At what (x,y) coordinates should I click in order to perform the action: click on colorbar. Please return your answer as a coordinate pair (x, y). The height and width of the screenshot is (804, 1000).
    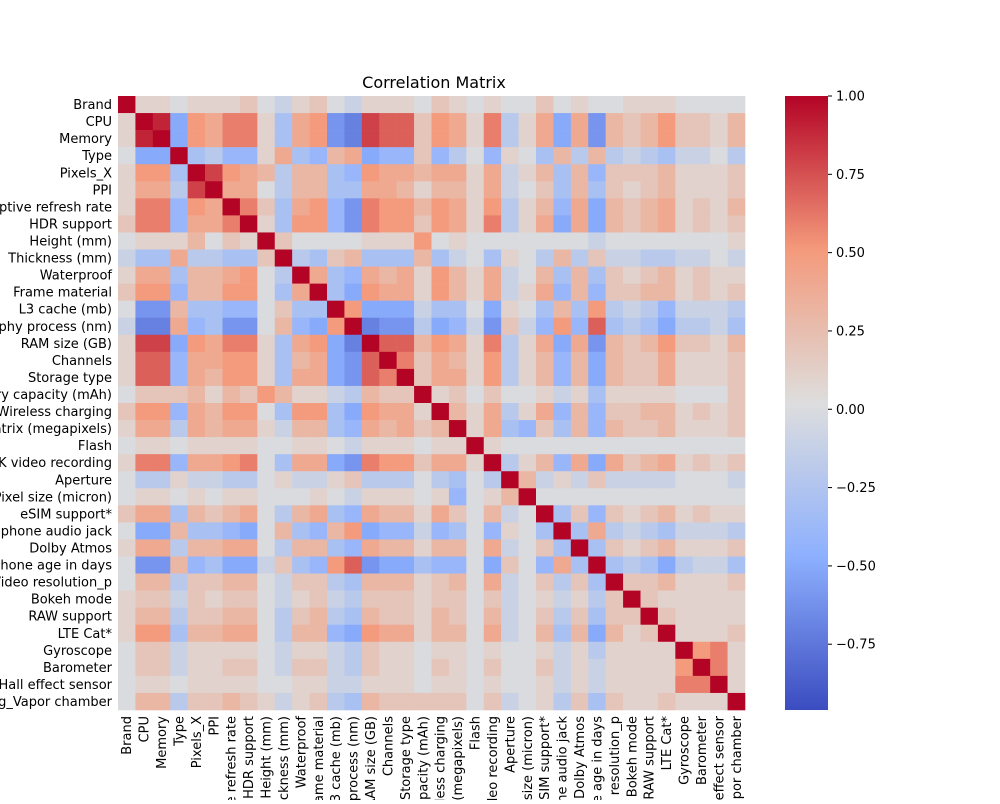
    Looking at the image, I should click on (806, 403).